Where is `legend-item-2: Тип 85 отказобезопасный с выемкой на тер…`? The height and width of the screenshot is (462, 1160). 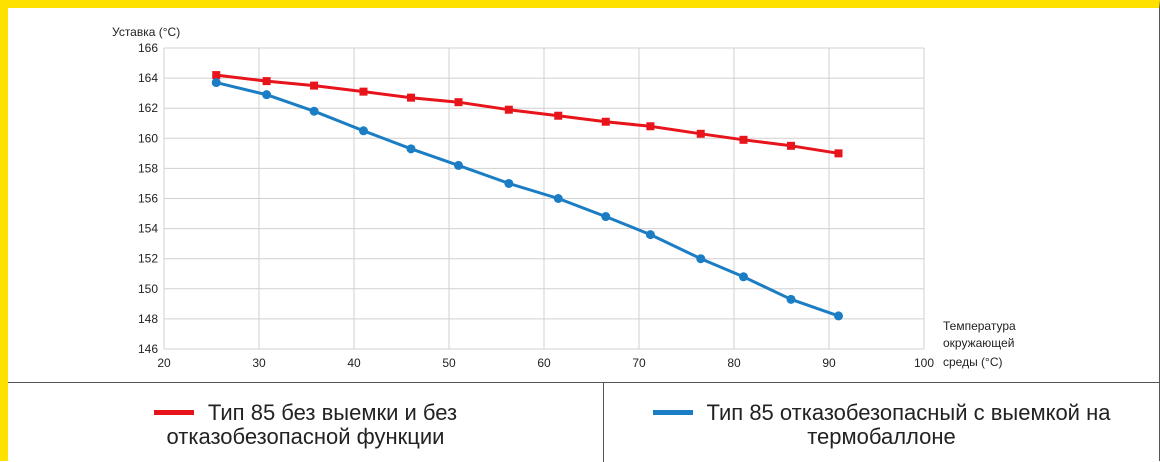 legend-item-2: Тип 85 отказобезопасный с выемкой на тер… is located at coordinates (881, 422).